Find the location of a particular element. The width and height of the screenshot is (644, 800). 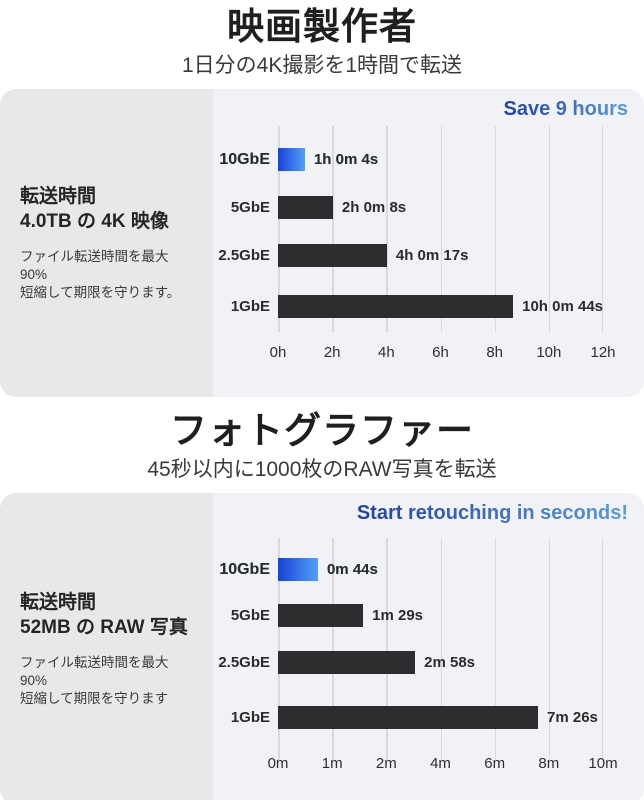

bar-row-2-5gbe: 2.5GbE 2m 58s is located at coordinates (428, 662).